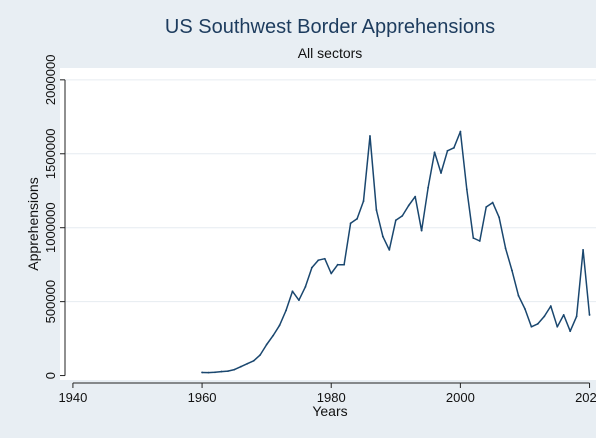 The width and height of the screenshot is (596, 438). I want to click on x-tick-label: 2020, so click(585, 397).